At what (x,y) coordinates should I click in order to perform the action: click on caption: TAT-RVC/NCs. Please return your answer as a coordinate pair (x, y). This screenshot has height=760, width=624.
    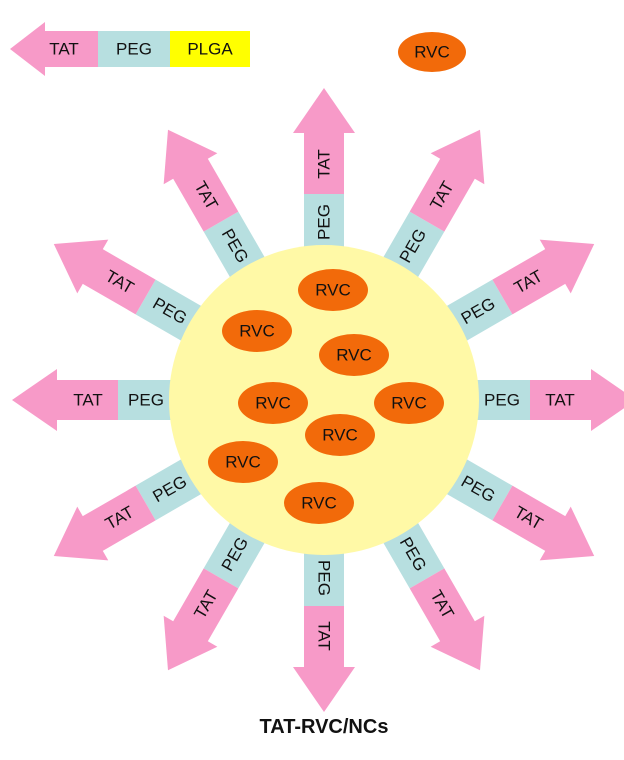
    Looking at the image, I should click on (324, 727).